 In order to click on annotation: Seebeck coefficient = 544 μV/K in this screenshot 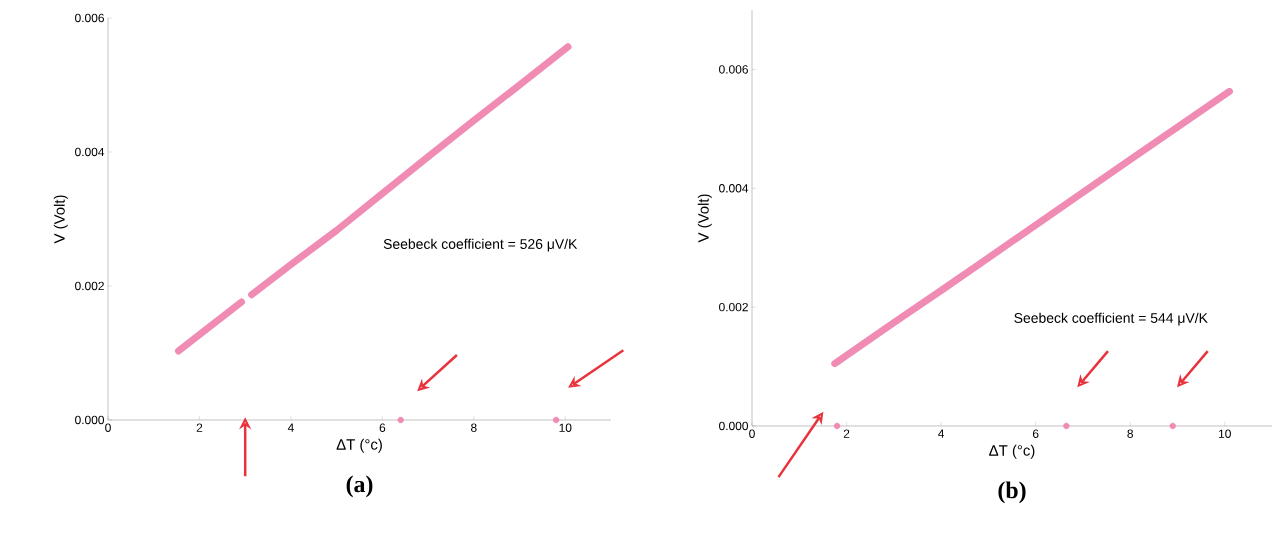, I will do `click(1111, 319)`.